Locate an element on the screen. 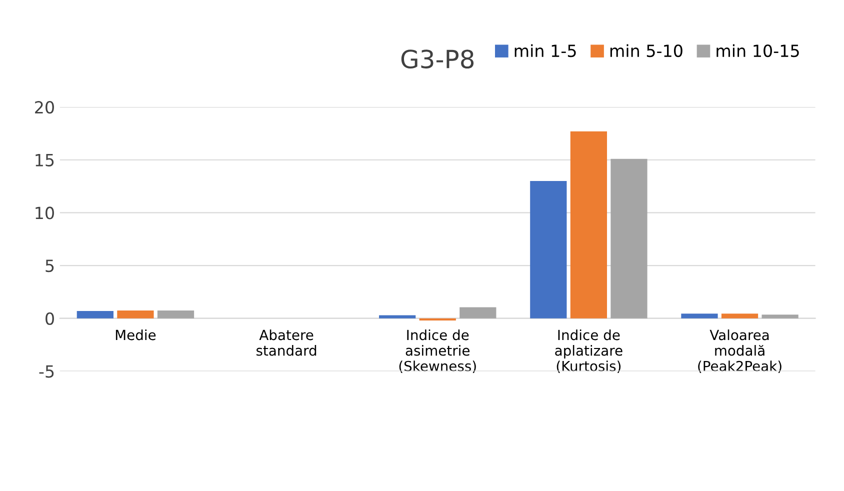  x-tick-label: Valoarea modală (Peak2Peak) is located at coordinates (740, 351).